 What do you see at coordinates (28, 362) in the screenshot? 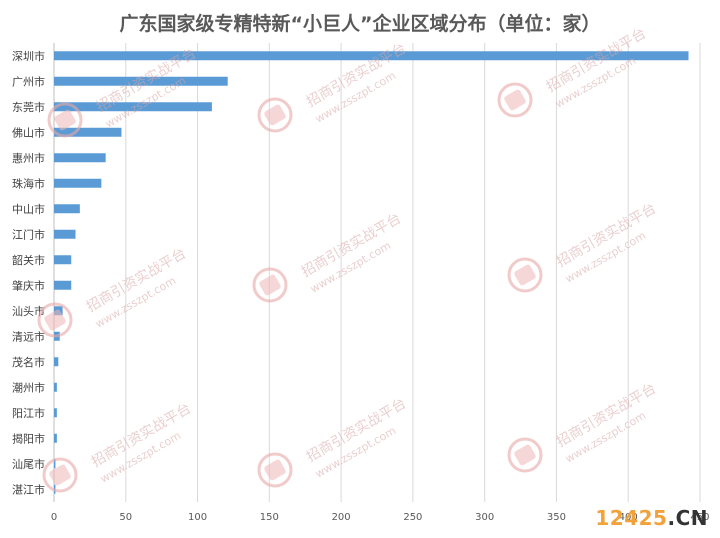
I see `category-label: 茂名市` at bounding box center [28, 362].